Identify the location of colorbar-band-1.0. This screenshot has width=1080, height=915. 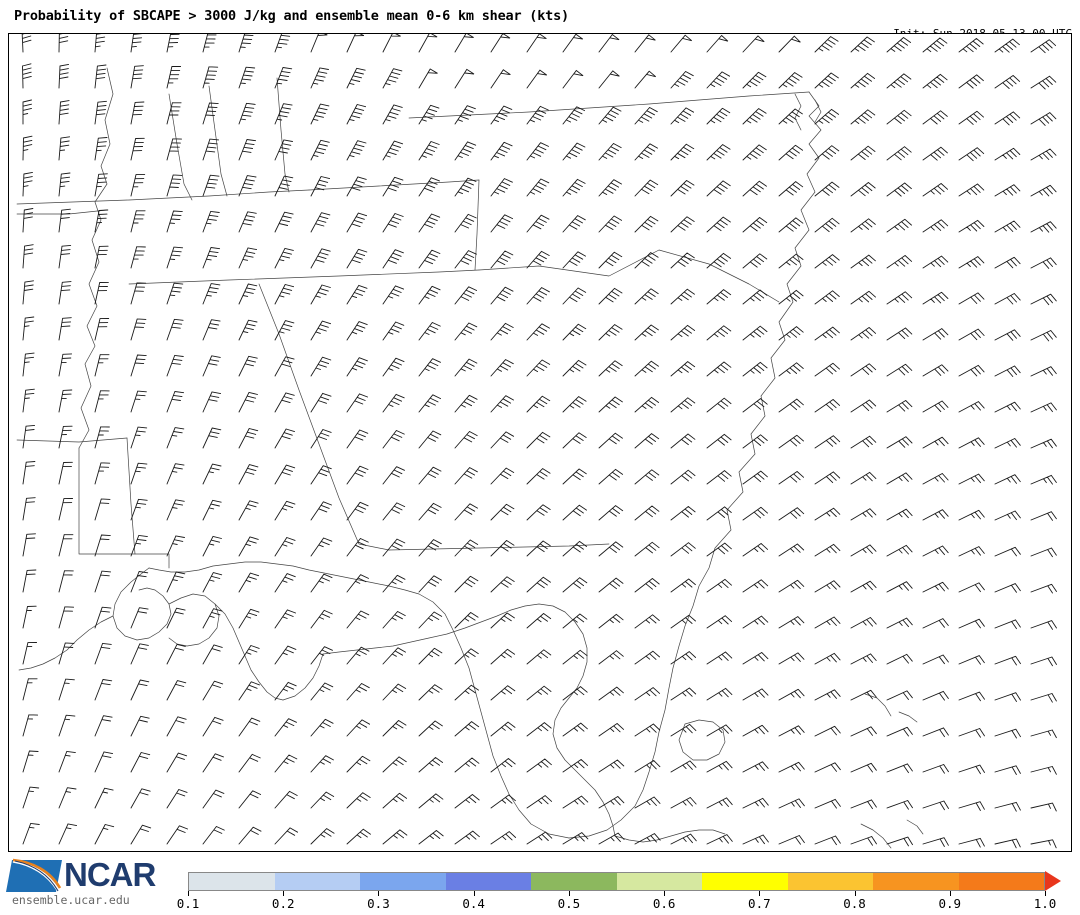
(1001, 881).